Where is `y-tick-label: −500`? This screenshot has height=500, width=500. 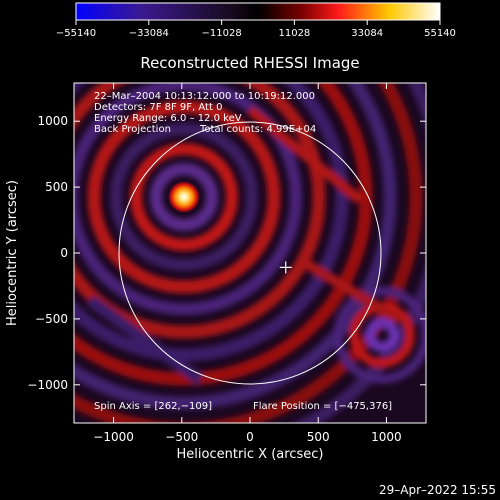
y-tick-label: −500 is located at coordinates (51, 319).